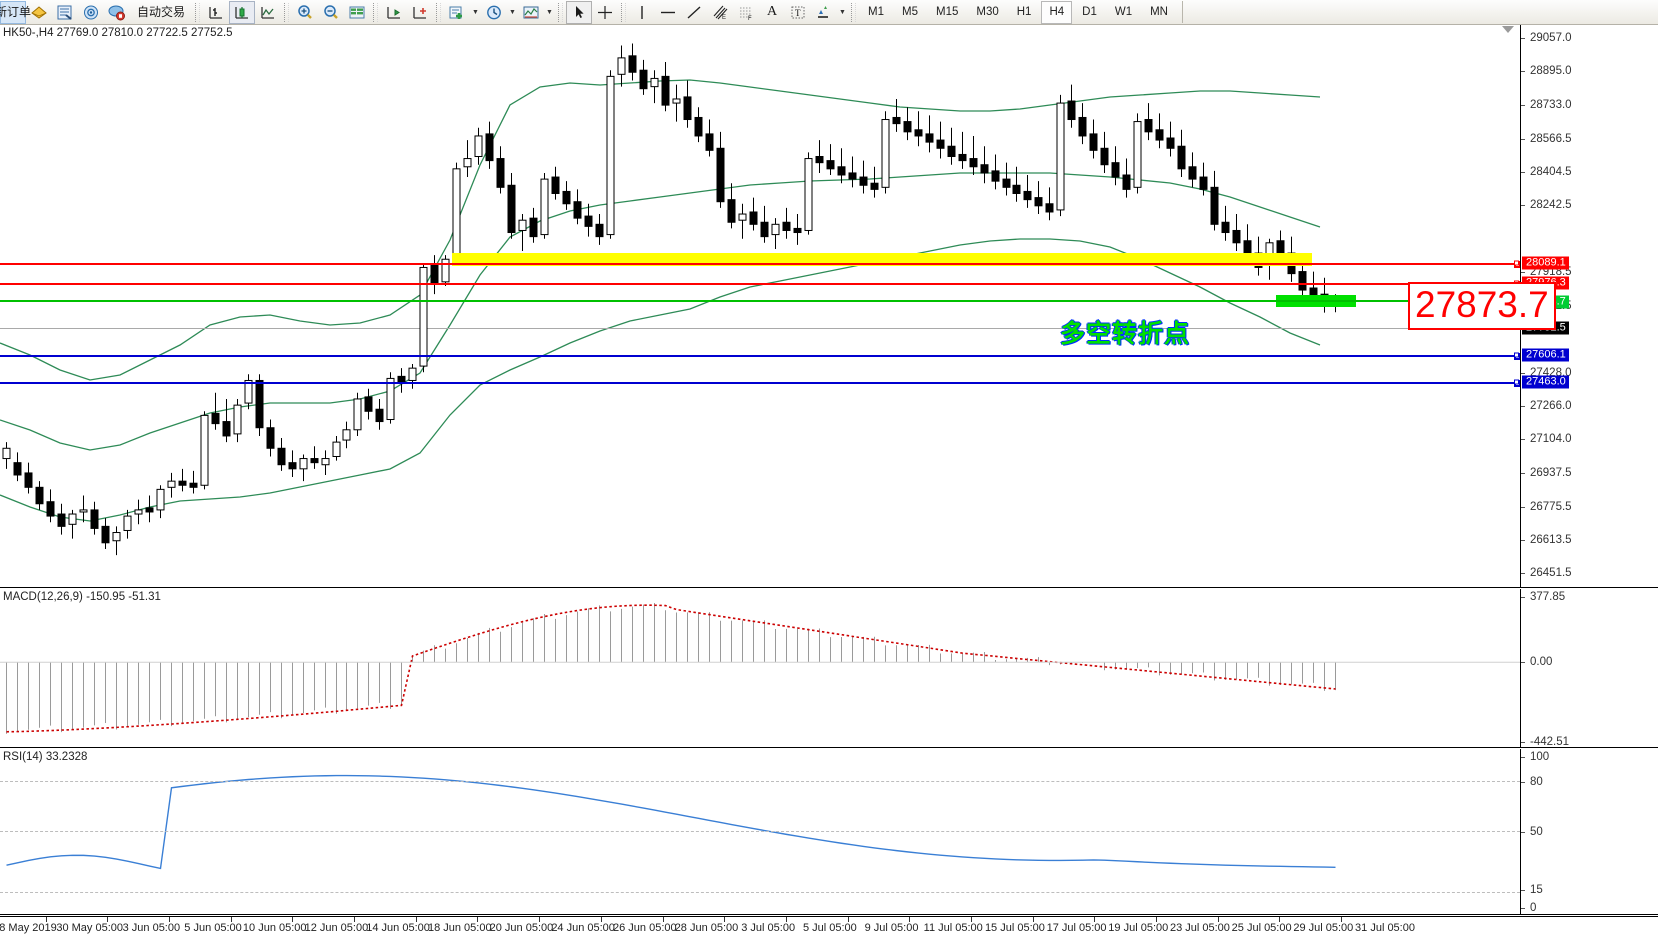 This screenshot has height=942, width=1658. Describe the element at coordinates (1546, 439) in the screenshot. I see `price-axis-tick: 27104.0` at that location.